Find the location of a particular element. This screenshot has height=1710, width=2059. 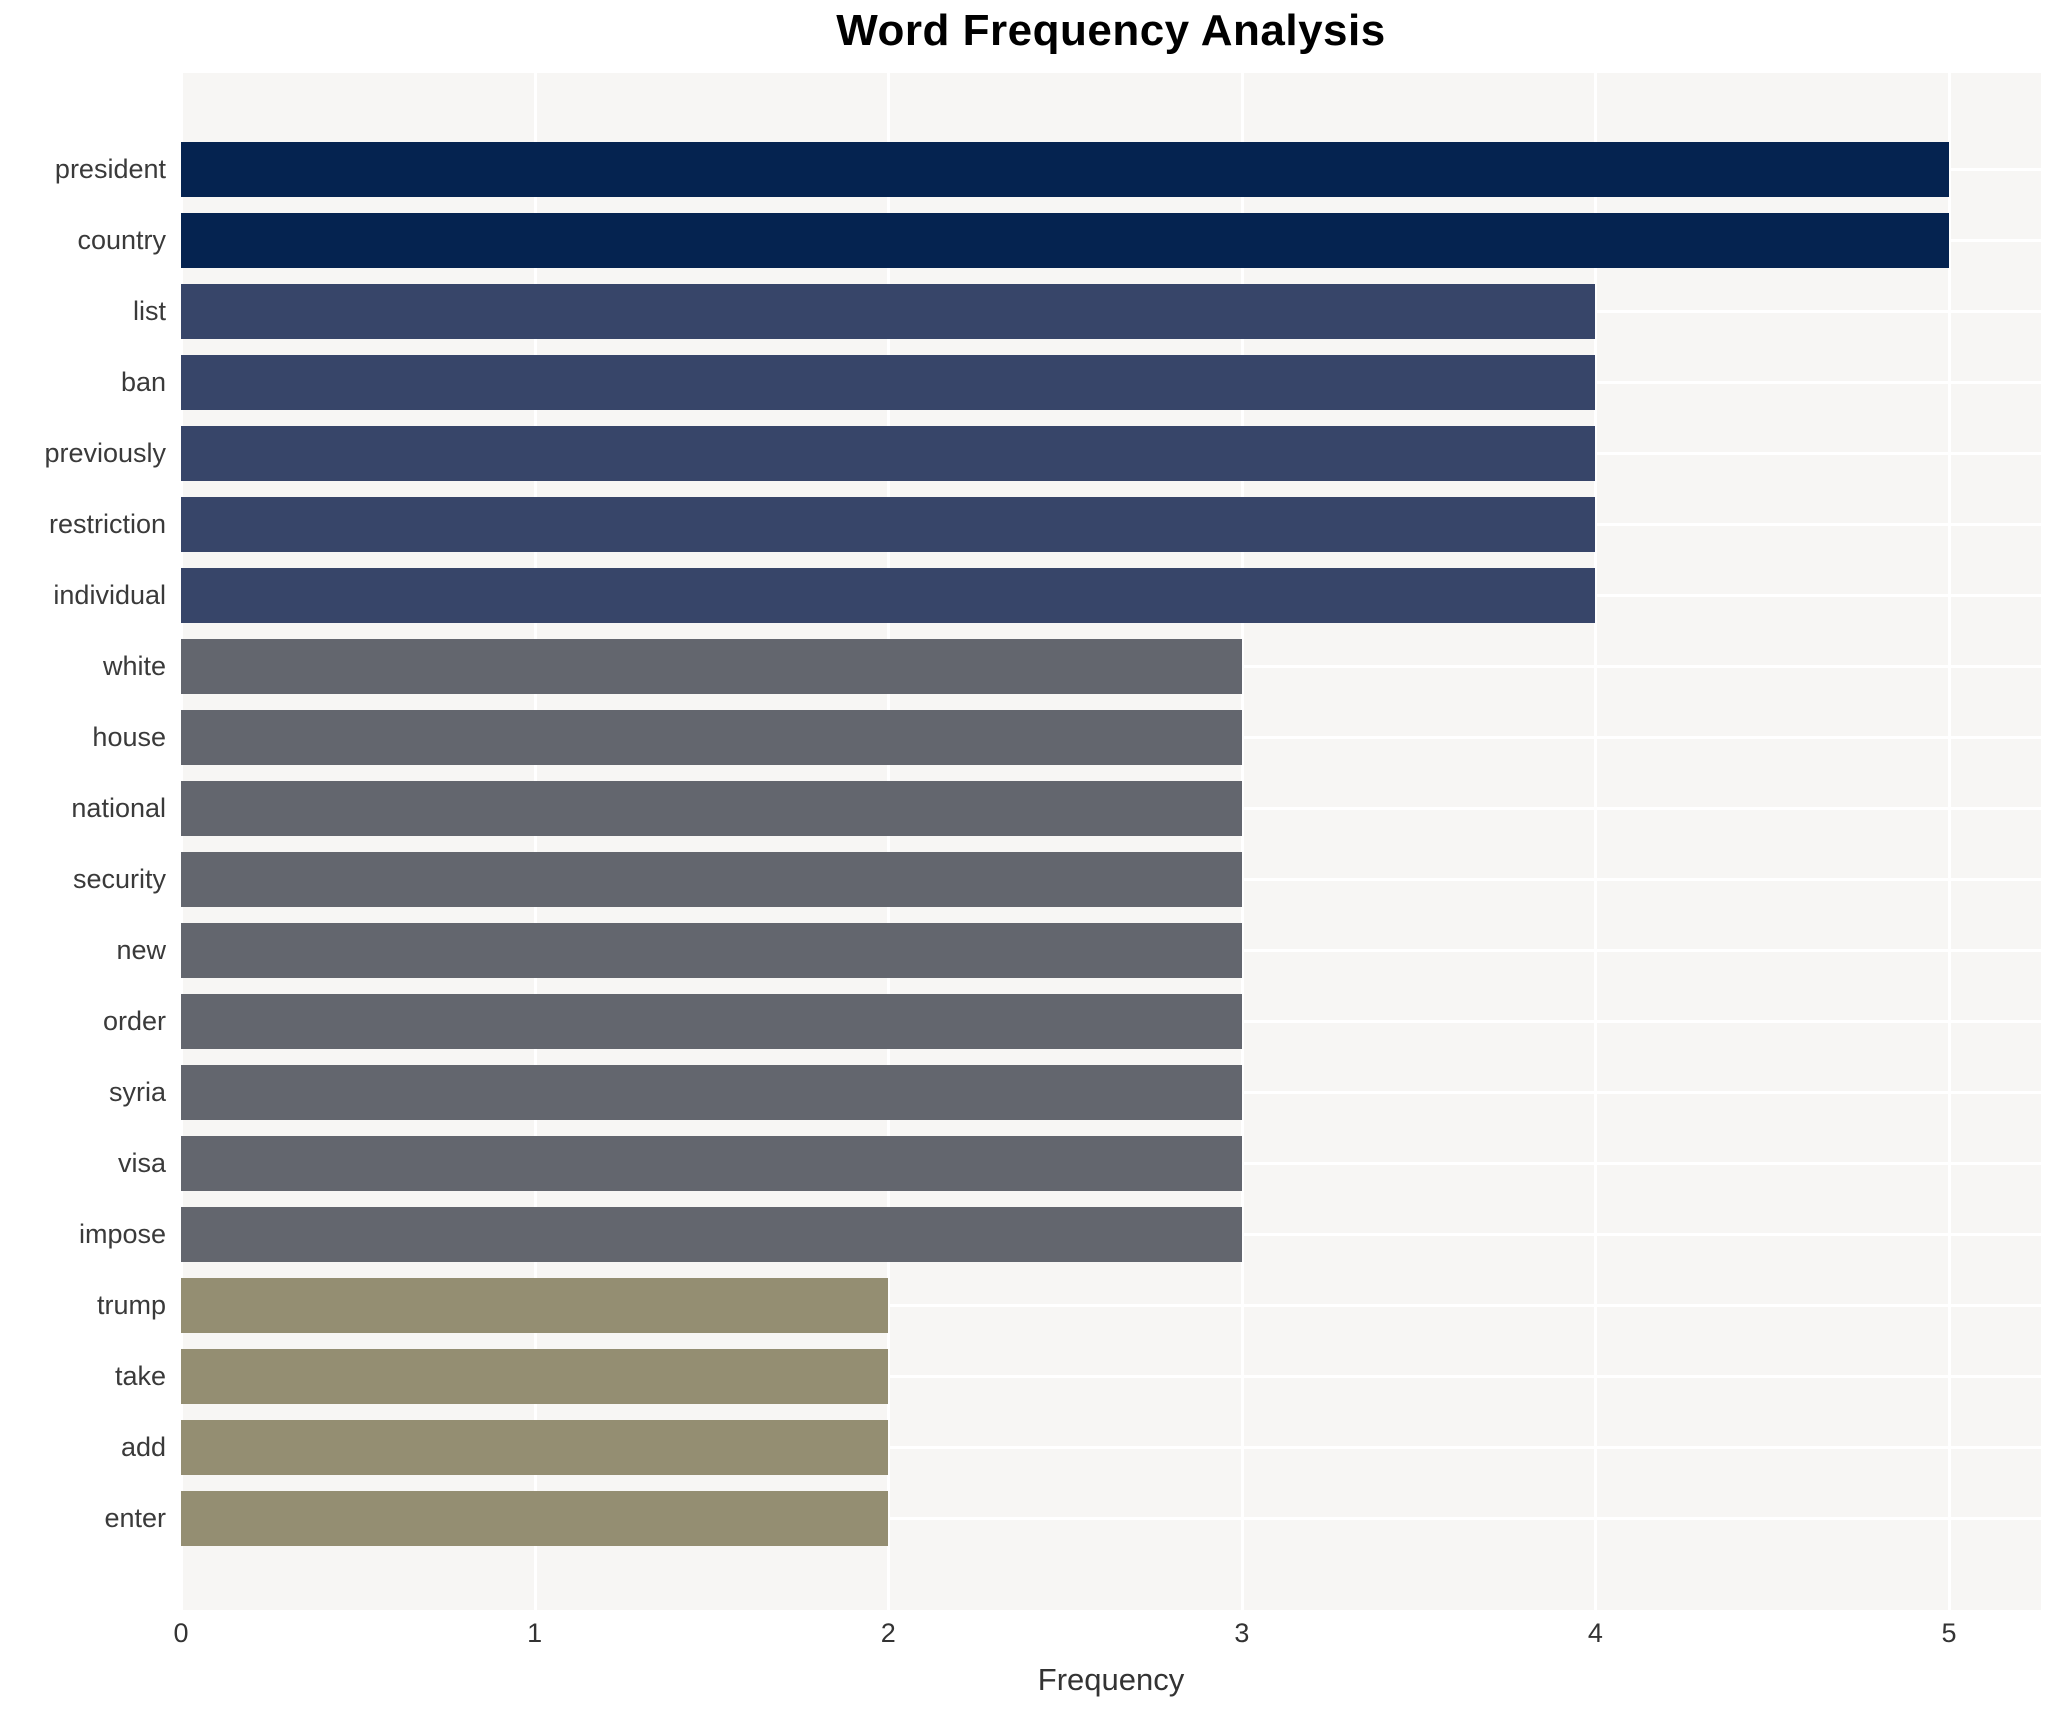

bar-country is located at coordinates (1065, 240).